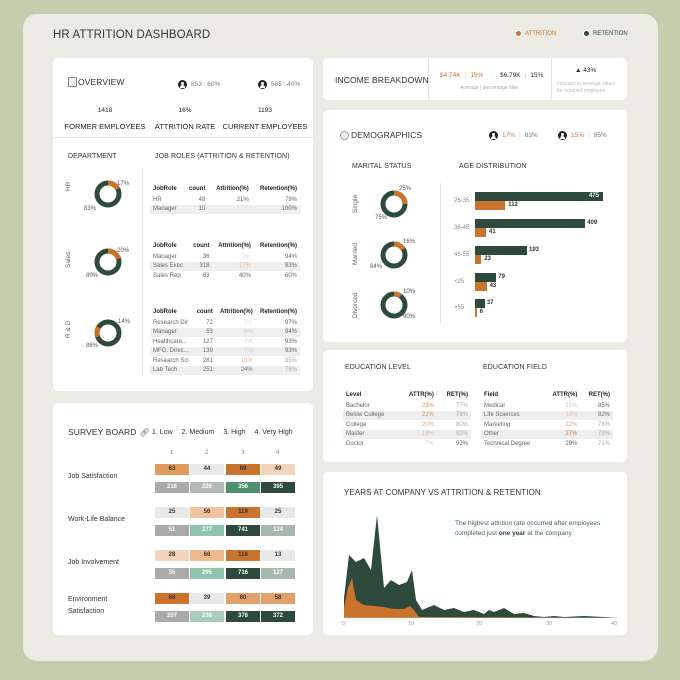  Describe the element at coordinates (462, 75) in the screenshot. I see `attrition-income: $4.74K | 15%` at that location.